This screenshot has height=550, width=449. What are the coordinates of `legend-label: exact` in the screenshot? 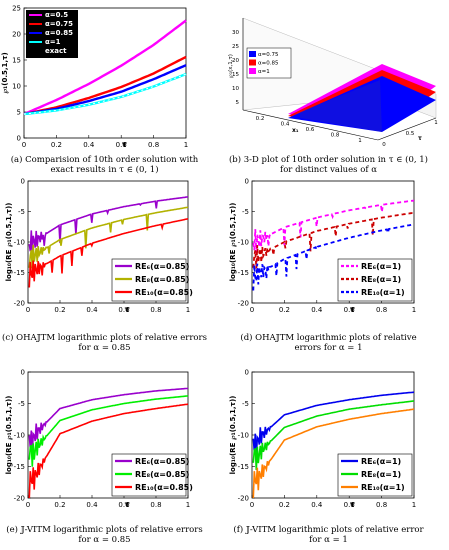 It's located at (56, 51).